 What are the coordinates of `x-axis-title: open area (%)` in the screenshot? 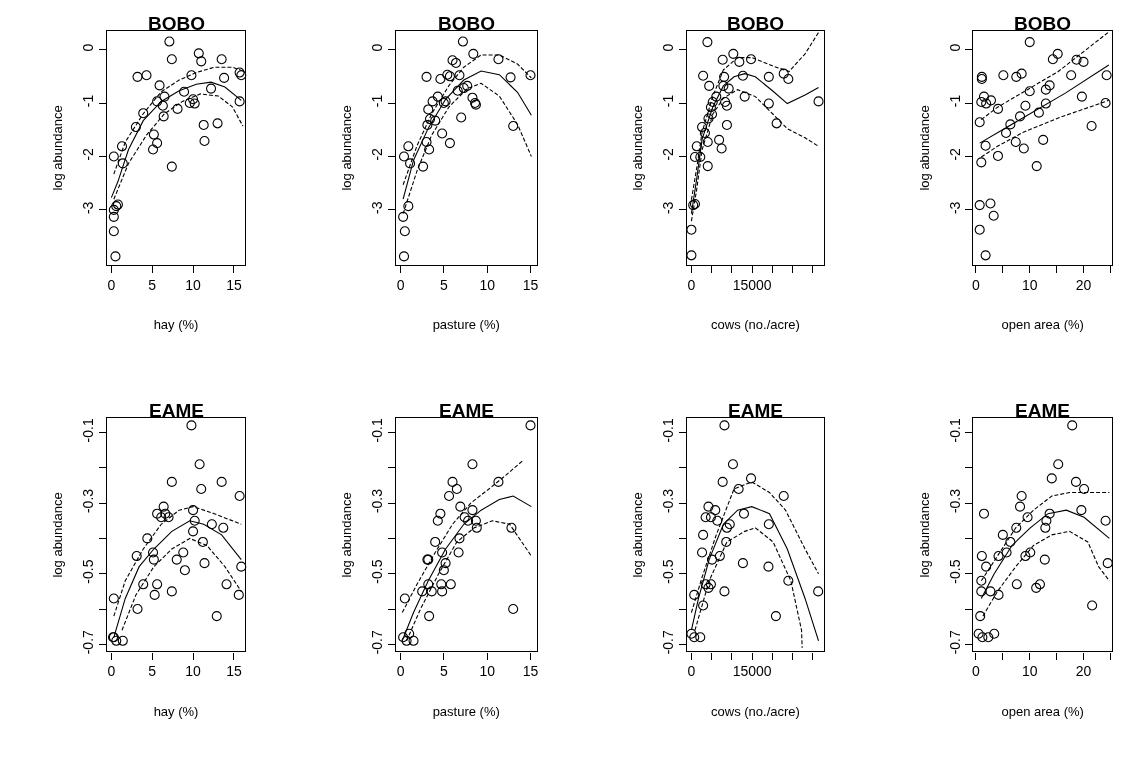 It's located at (1042, 325).